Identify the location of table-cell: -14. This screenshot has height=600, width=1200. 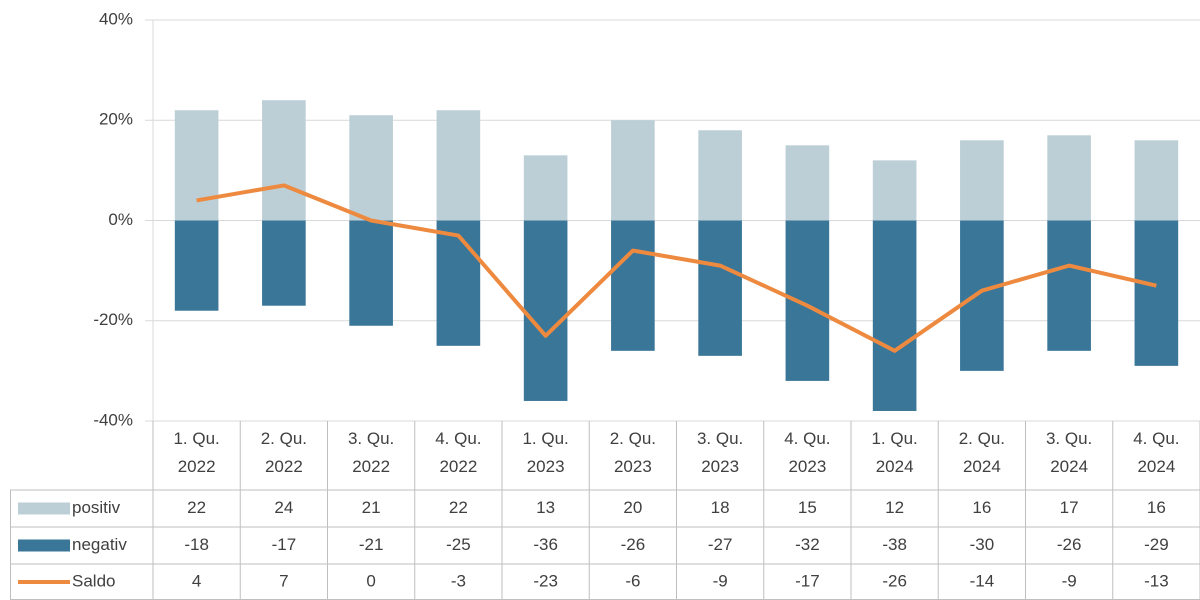
(982, 580).